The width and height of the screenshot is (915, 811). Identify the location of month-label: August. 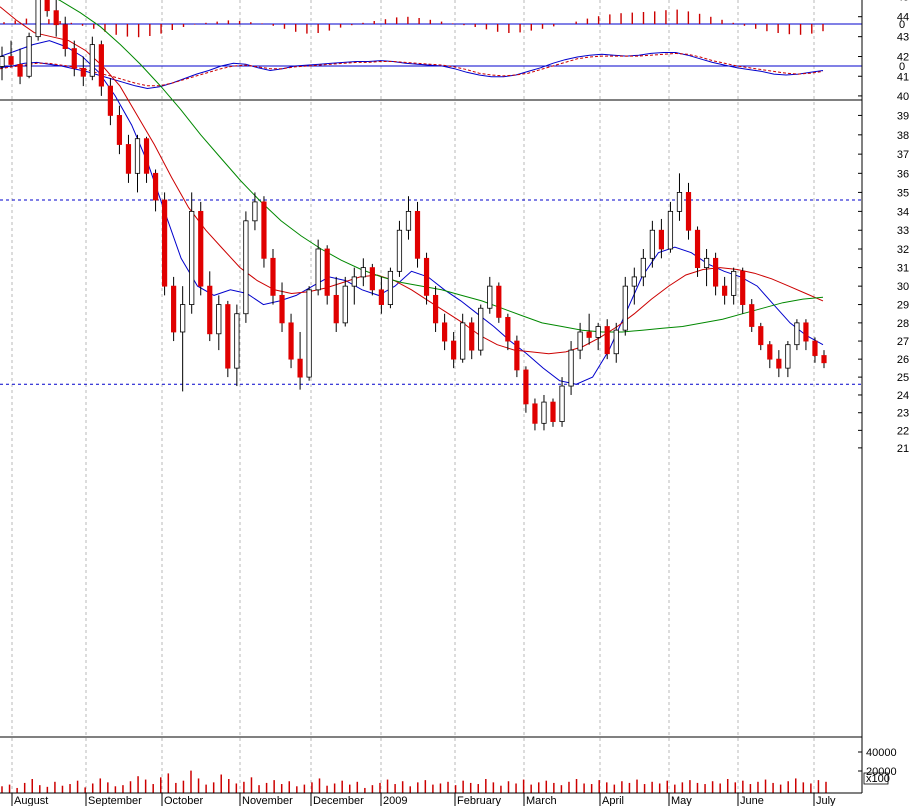
(31, 800).